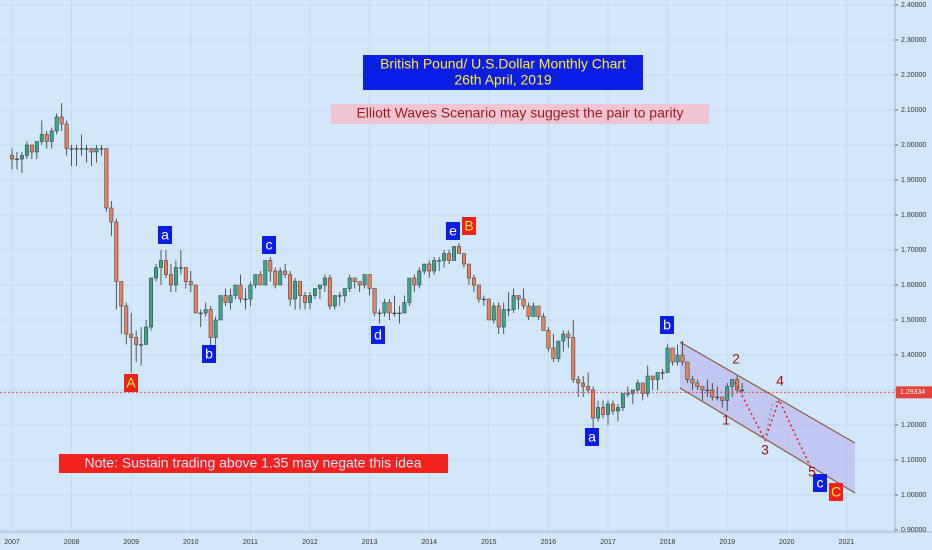  I want to click on price-tag, so click(914, 392).